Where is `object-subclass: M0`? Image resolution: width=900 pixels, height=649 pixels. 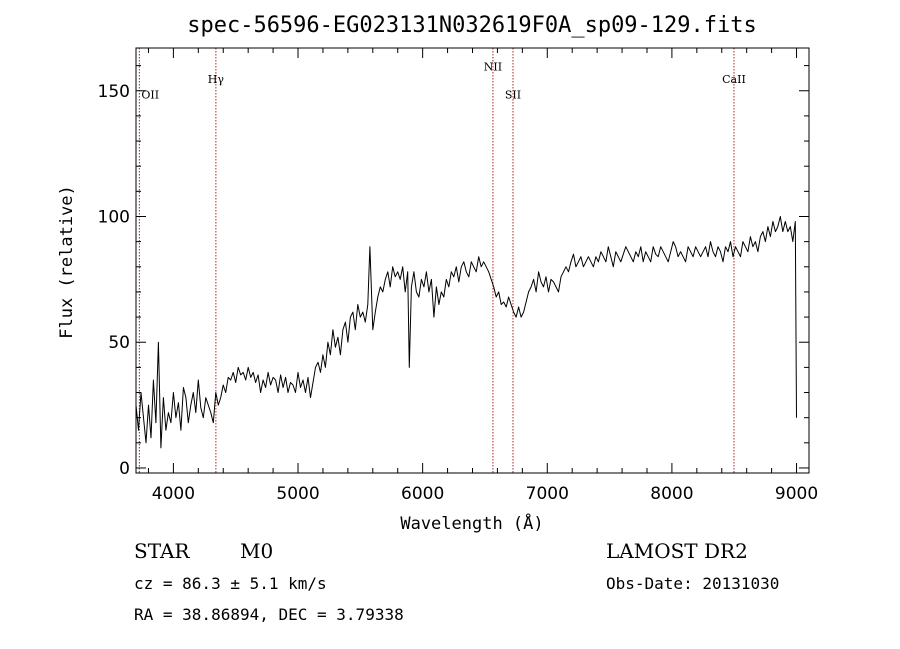
object-subclass: M0 is located at coordinates (256, 551).